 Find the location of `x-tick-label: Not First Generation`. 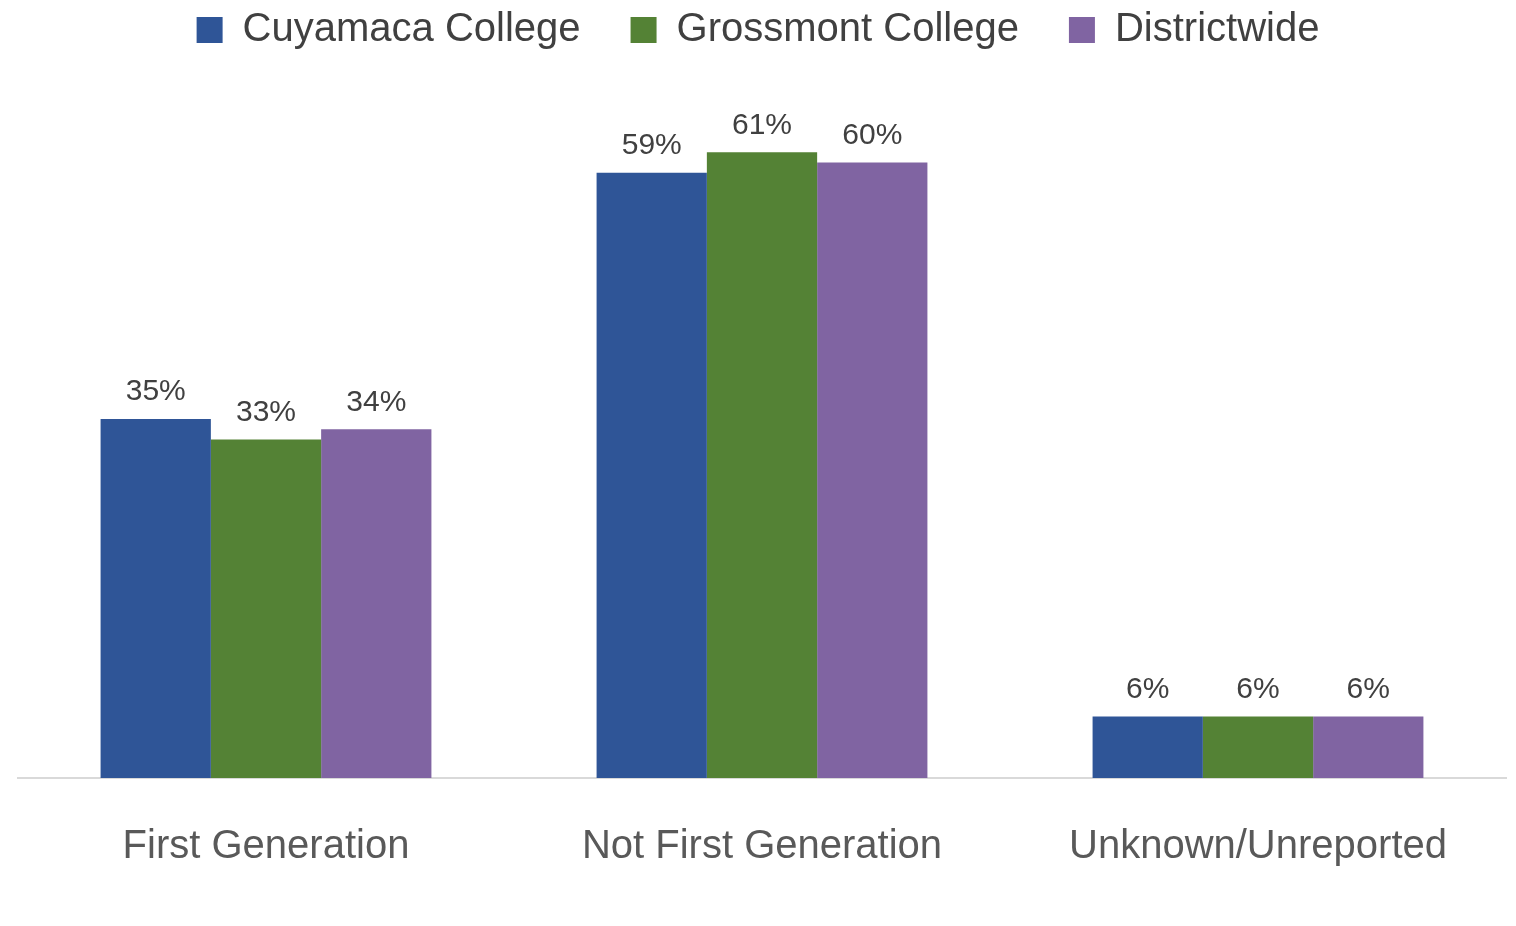

x-tick-label: Not First Generation is located at coordinates (762, 844).